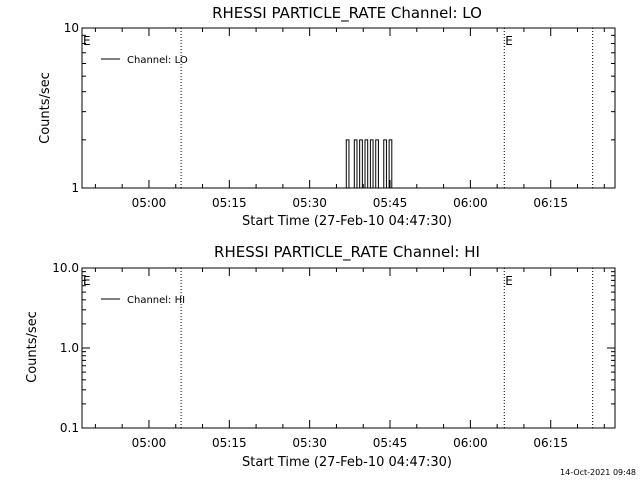 The image size is (640, 480). What do you see at coordinates (69, 428) in the screenshot?
I see `y-tick-label: 0.1` at bounding box center [69, 428].